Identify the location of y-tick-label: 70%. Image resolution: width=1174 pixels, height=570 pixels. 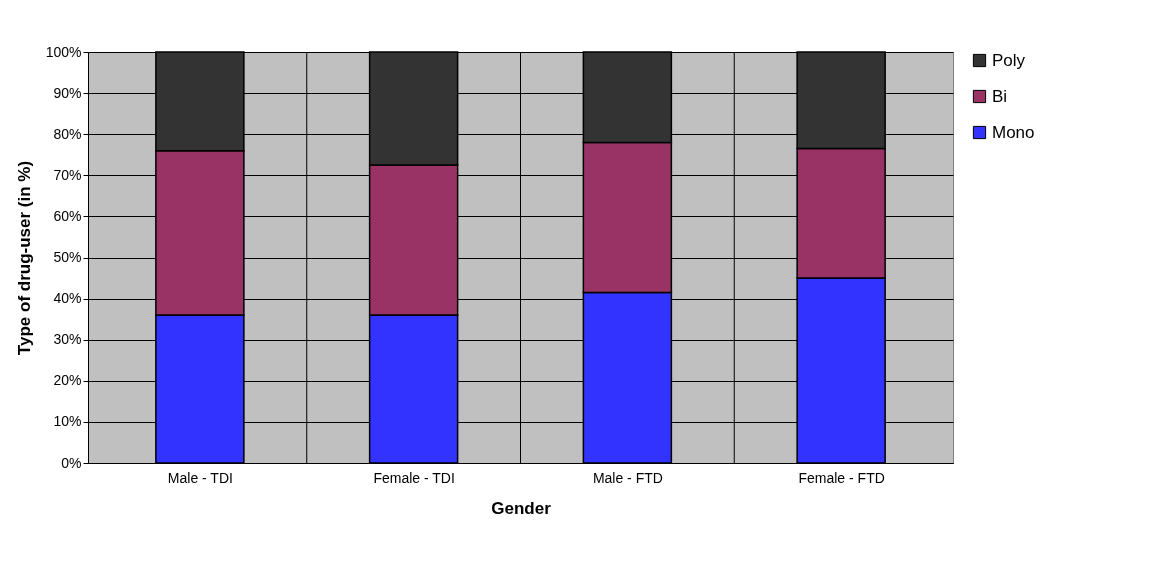
(67, 174).